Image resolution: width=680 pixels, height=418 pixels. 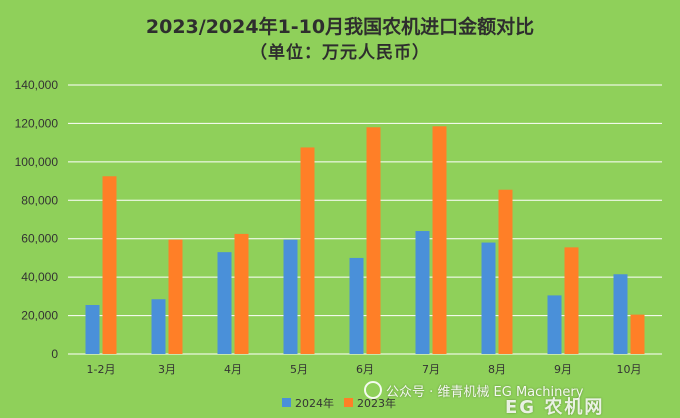 What do you see at coordinates (101, 369) in the screenshot?
I see `x-tick-label: 1-2月` at bounding box center [101, 369].